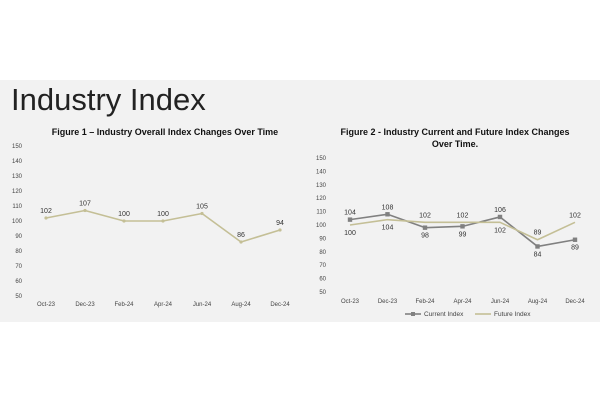  Describe the element at coordinates (322, 280) in the screenshot. I see `chart2-ytick-label: 60` at that location.